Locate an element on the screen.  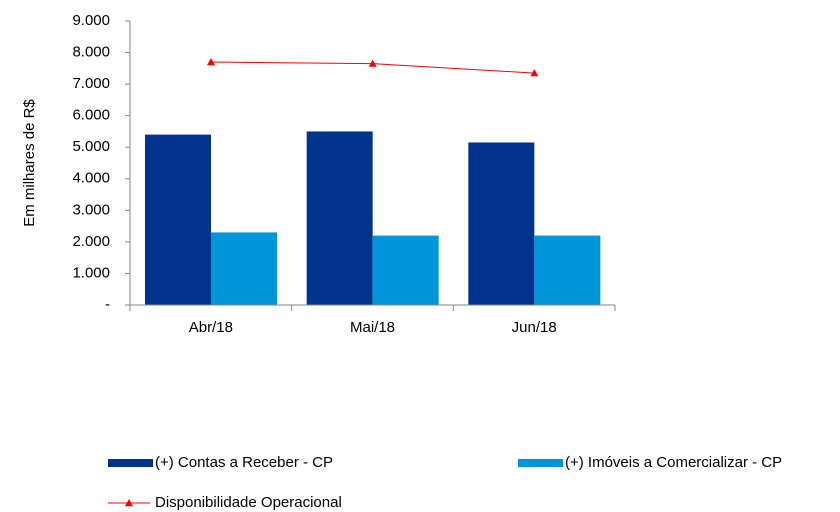
y-tick-label: 1.000 is located at coordinates (91, 272).